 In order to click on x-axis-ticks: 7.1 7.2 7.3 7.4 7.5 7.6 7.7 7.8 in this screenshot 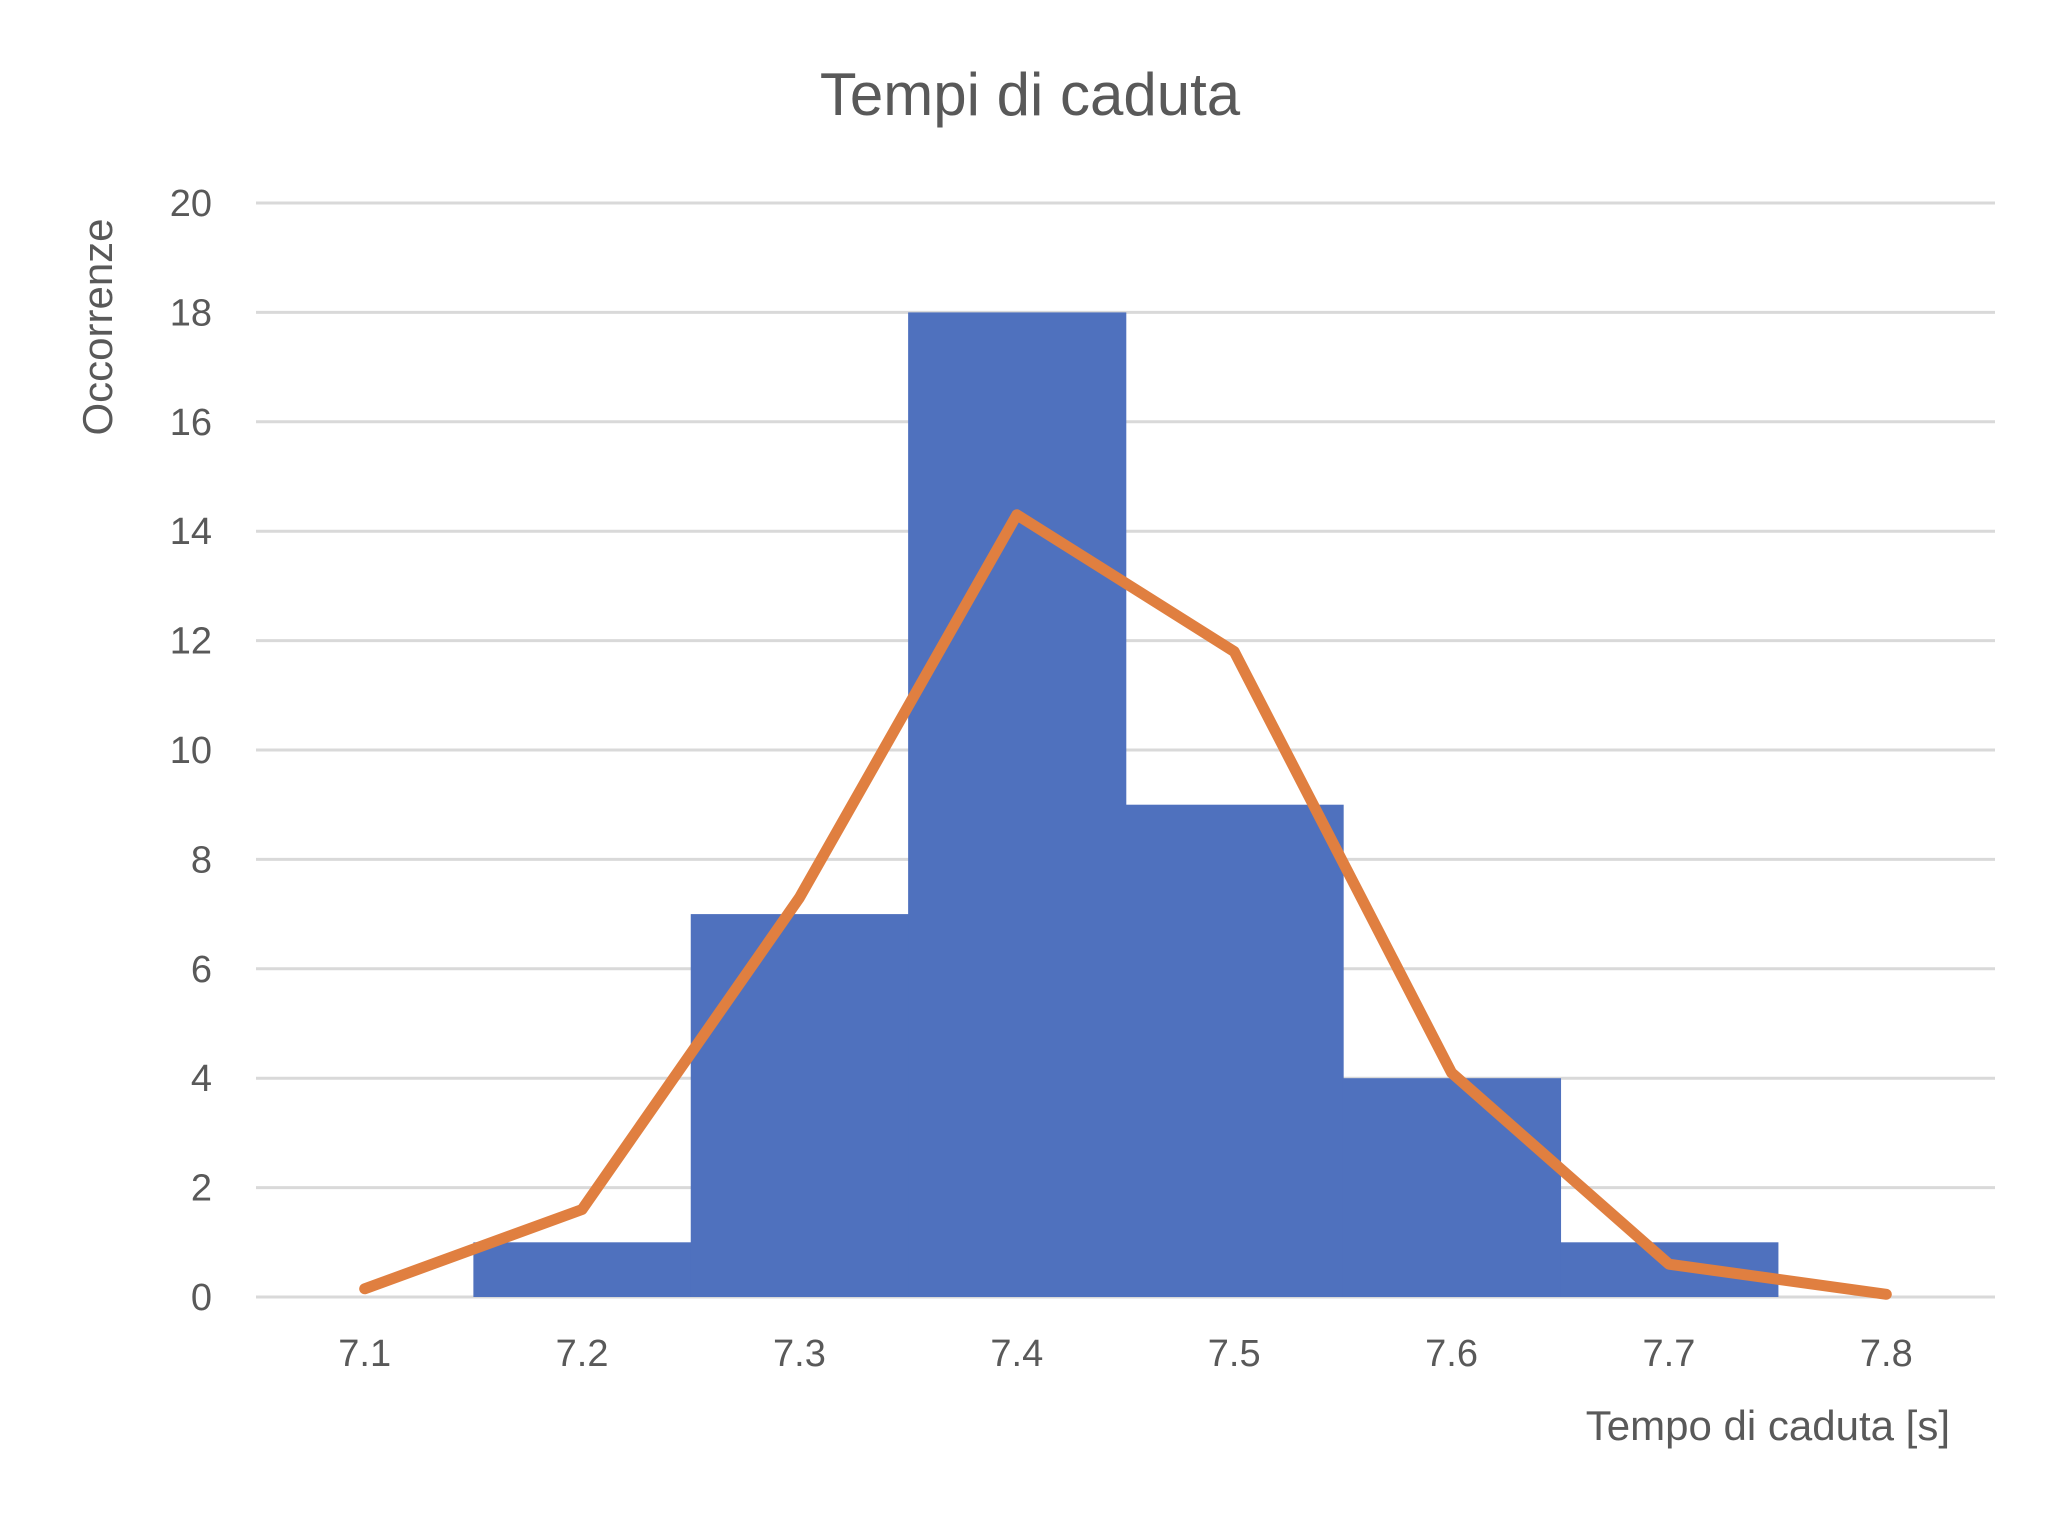, I will do `click(1125, 1354)`.